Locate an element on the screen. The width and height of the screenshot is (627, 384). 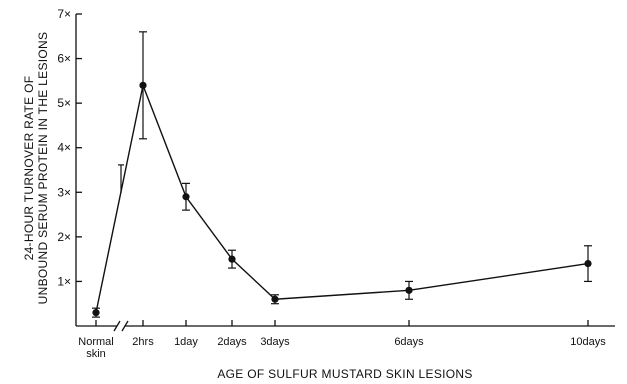
x-tick-label-6: 10days is located at coordinates (588, 342).